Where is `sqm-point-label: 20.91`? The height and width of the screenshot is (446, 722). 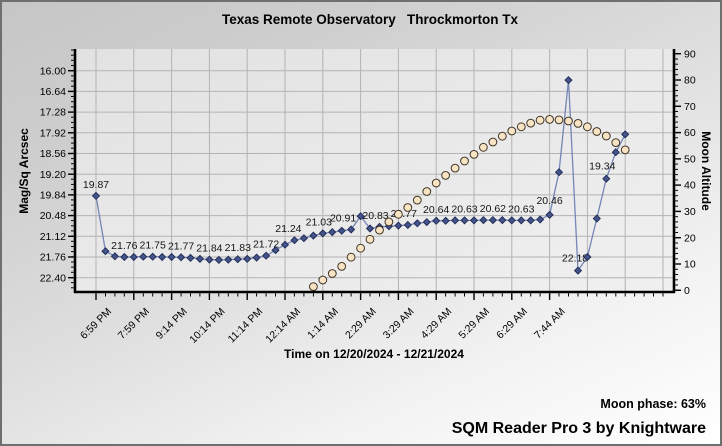
sqm-point-label: 20.91 is located at coordinates (343, 219).